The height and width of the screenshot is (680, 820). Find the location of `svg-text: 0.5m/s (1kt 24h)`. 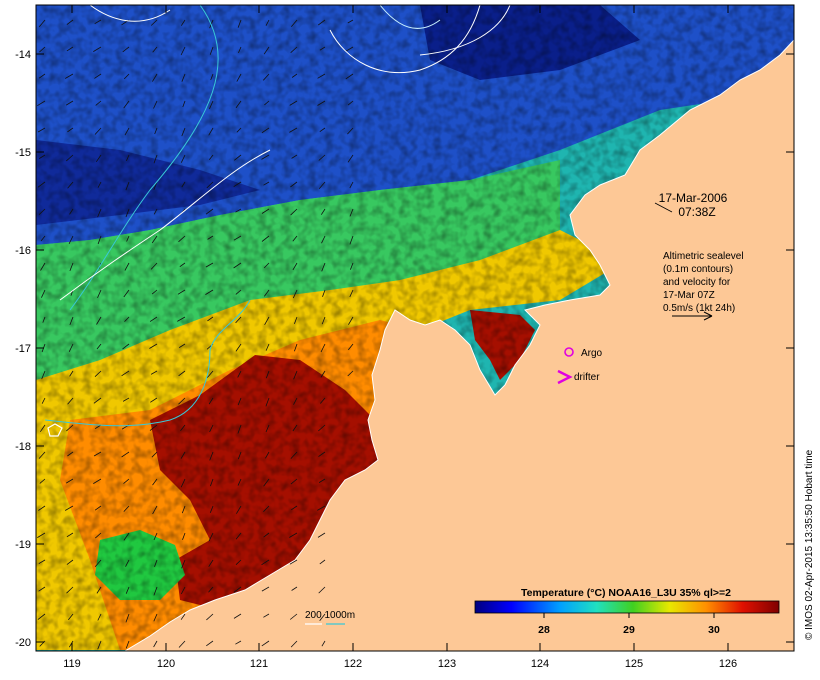

svg-text: 0.5m/s (1kt 24h) is located at coordinates (699, 308).